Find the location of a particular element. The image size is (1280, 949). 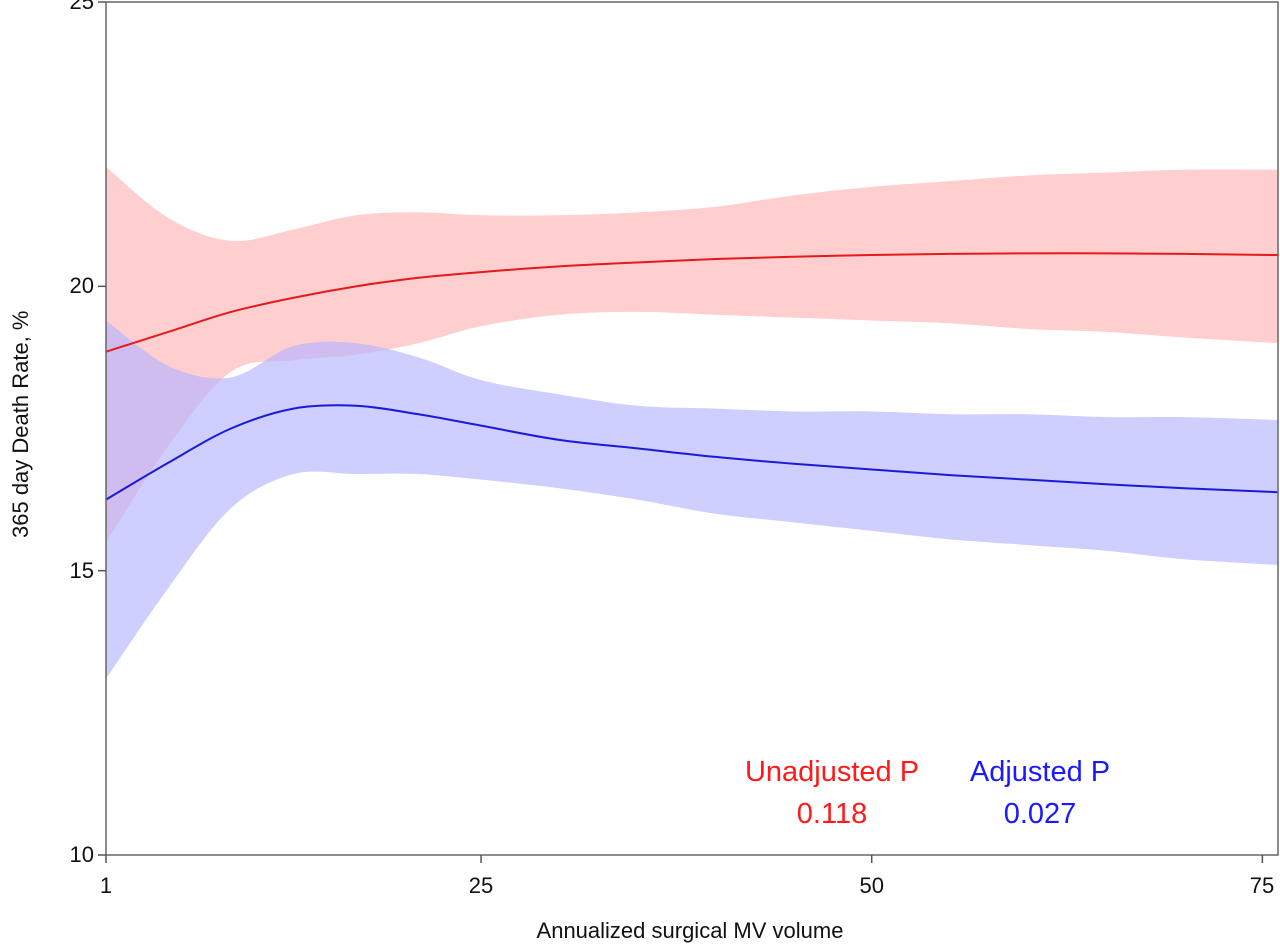

x-tick-label: 75 is located at coordinates (1262, 885).